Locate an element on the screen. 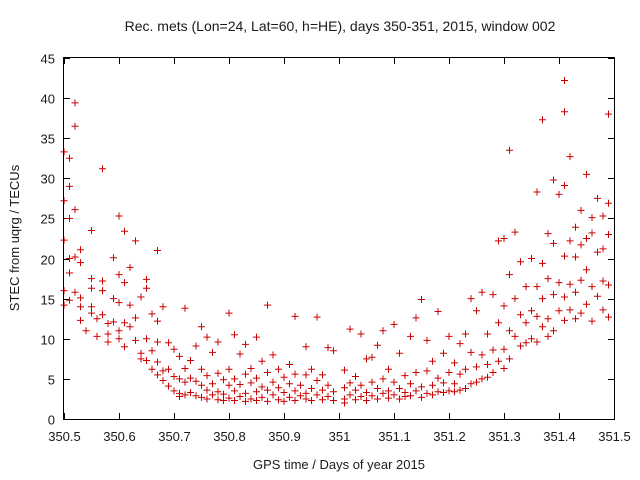 This screenshot has width=640, height=480. y-tick-label: 15 is located at coordinates (48, 300).